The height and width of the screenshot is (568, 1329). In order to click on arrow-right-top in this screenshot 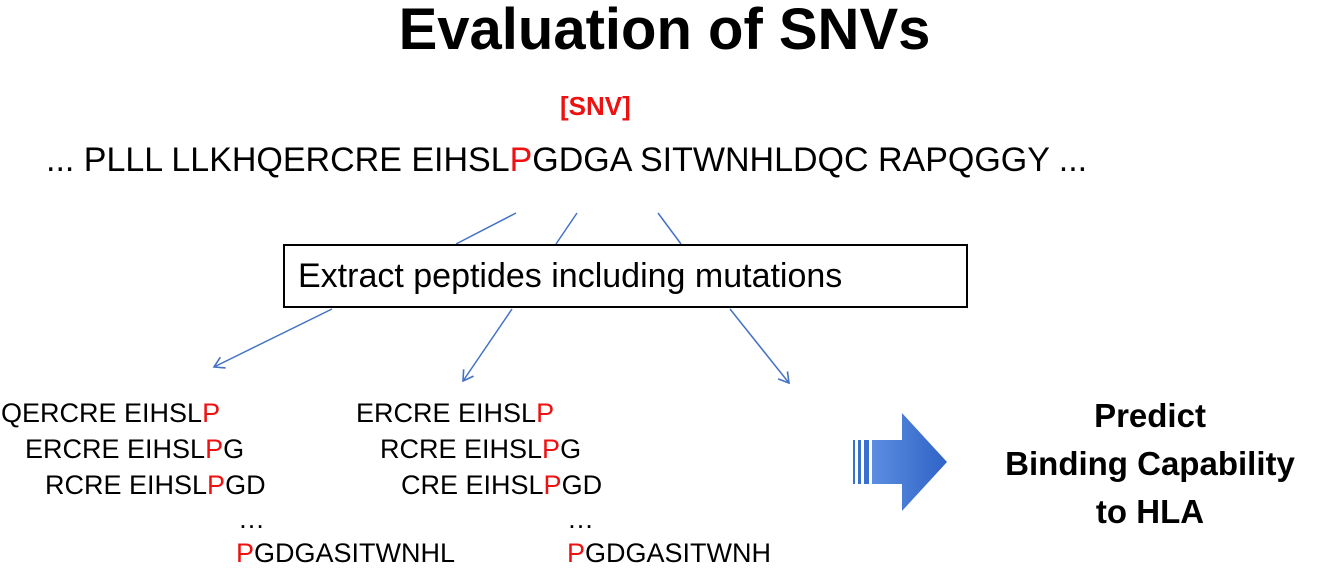, I will do `click(669, 228)`.